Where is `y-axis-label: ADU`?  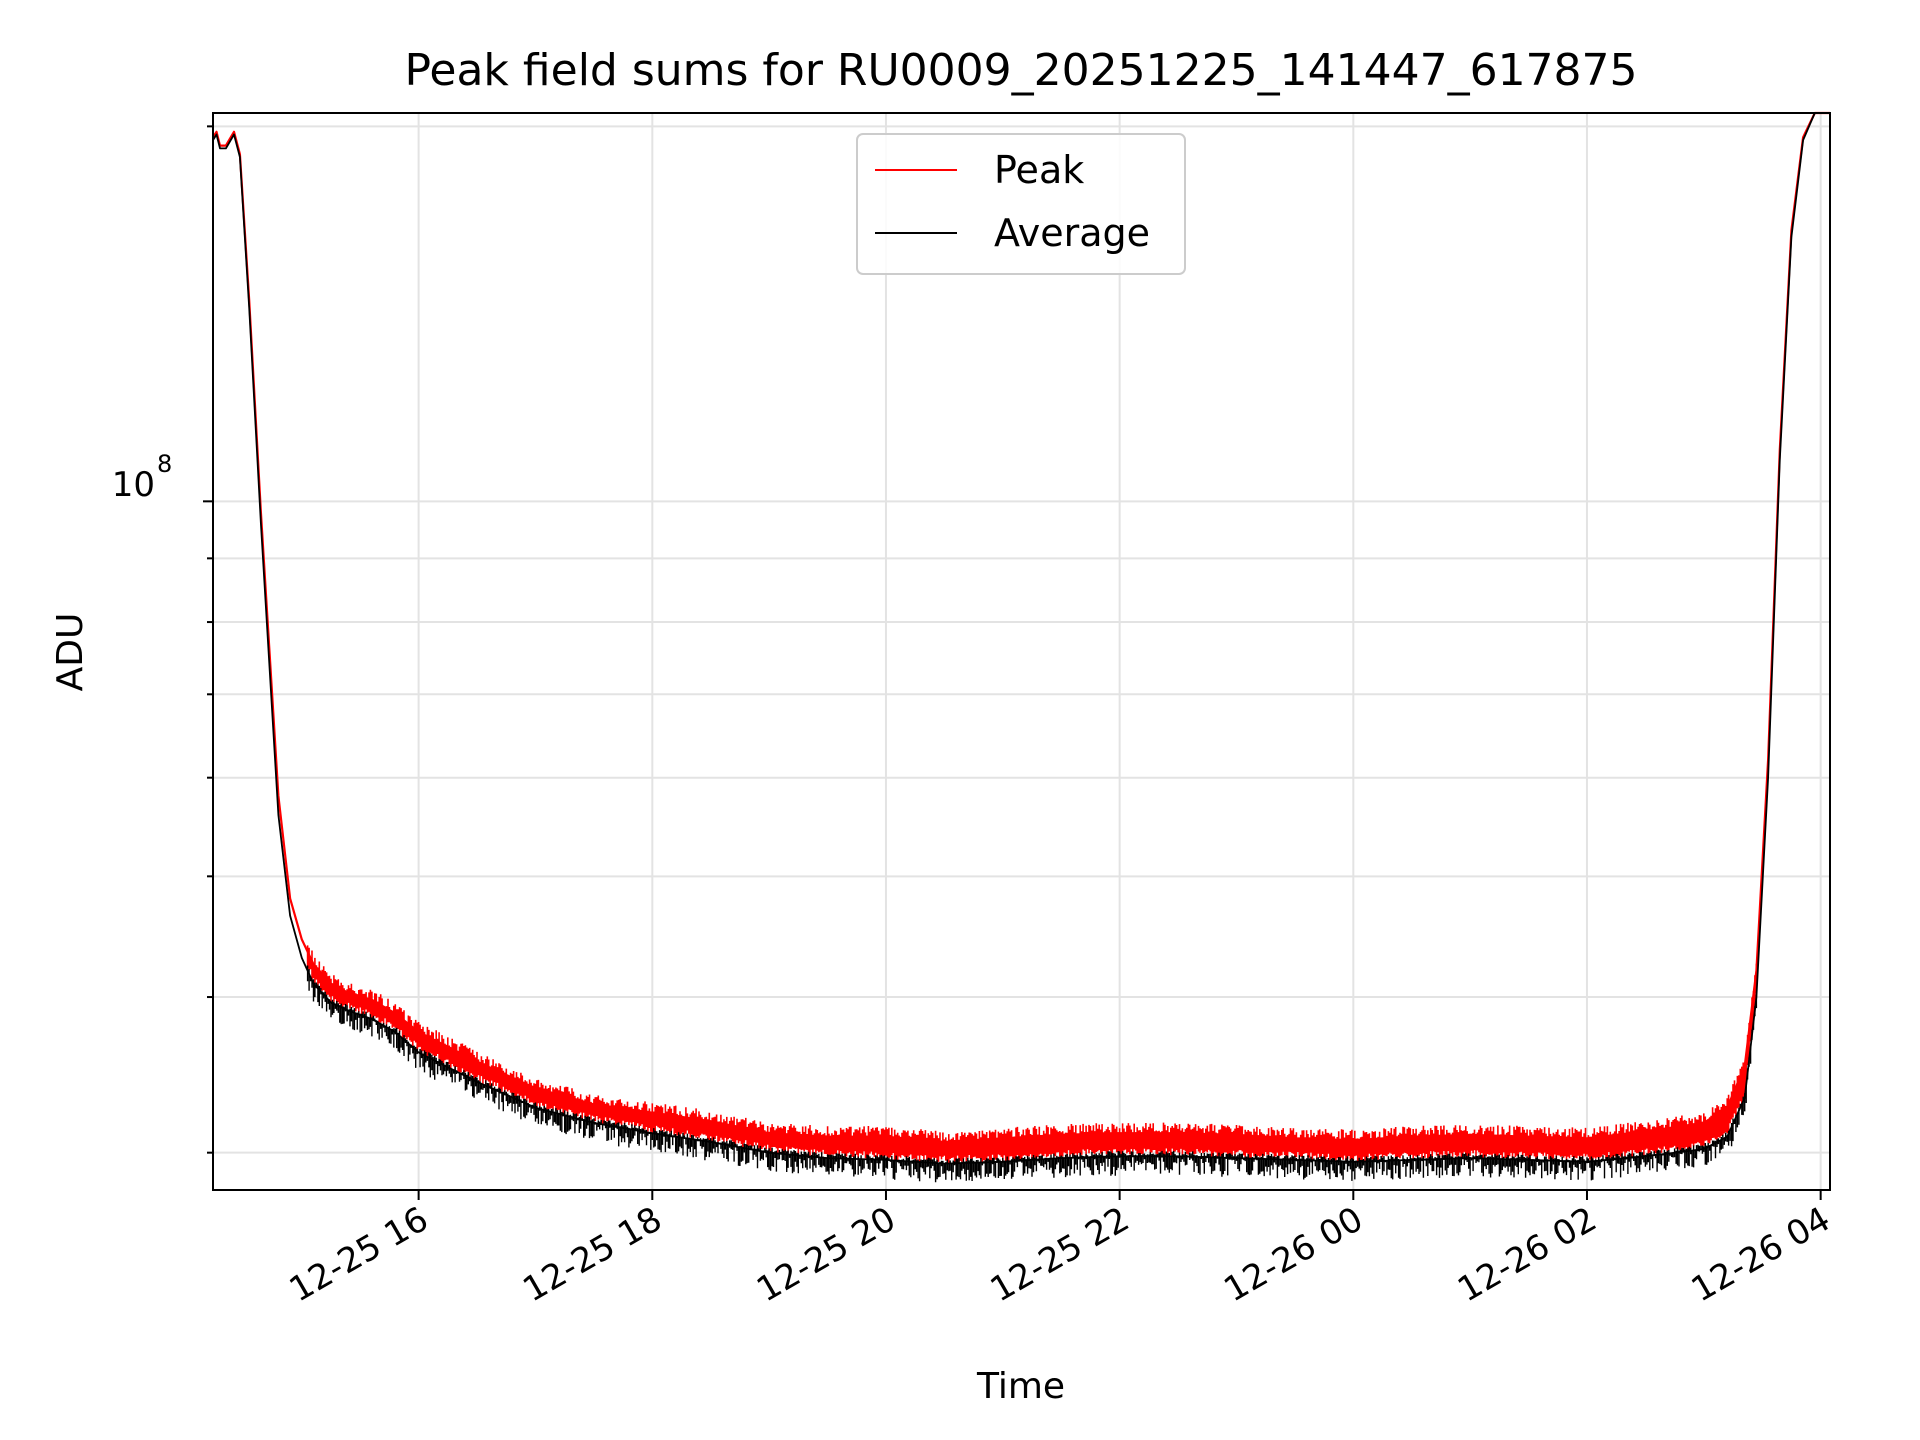
y-axis-label: ADU is located at coordinates (70, 652).